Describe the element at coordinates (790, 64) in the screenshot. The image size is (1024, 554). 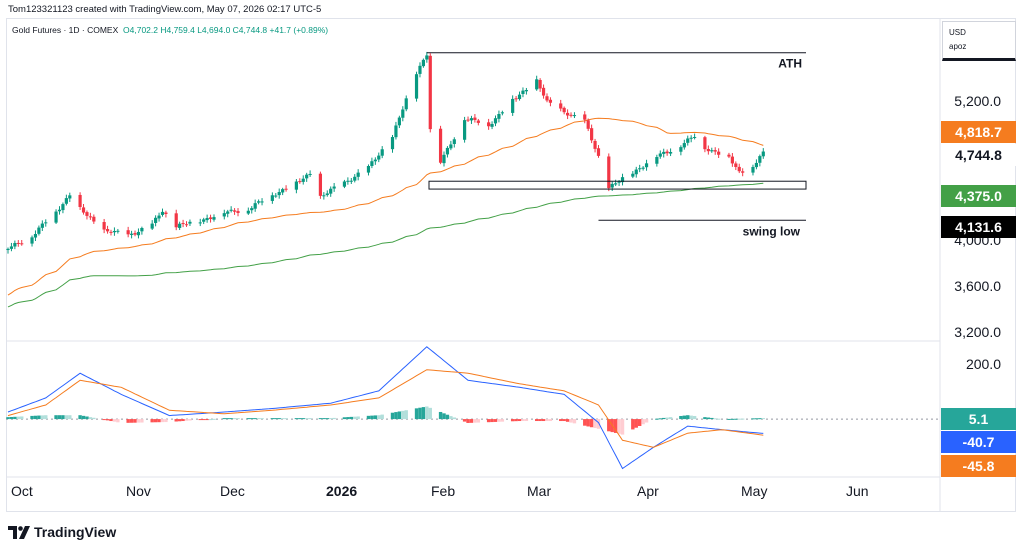
I see `ath-label: ATH` at that location.